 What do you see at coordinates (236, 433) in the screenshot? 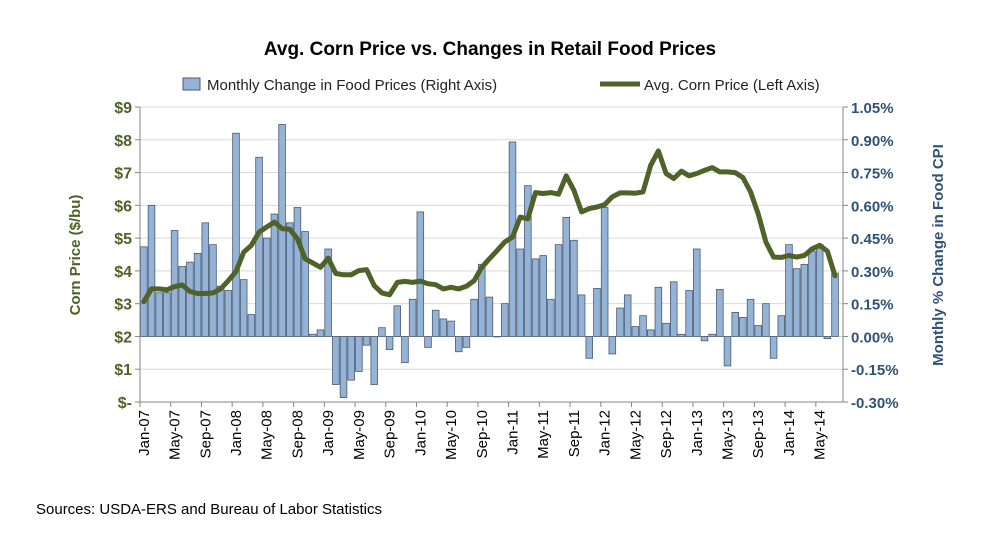
I see `x-tick-label: Jan-08` at bounding box center [236, 433].